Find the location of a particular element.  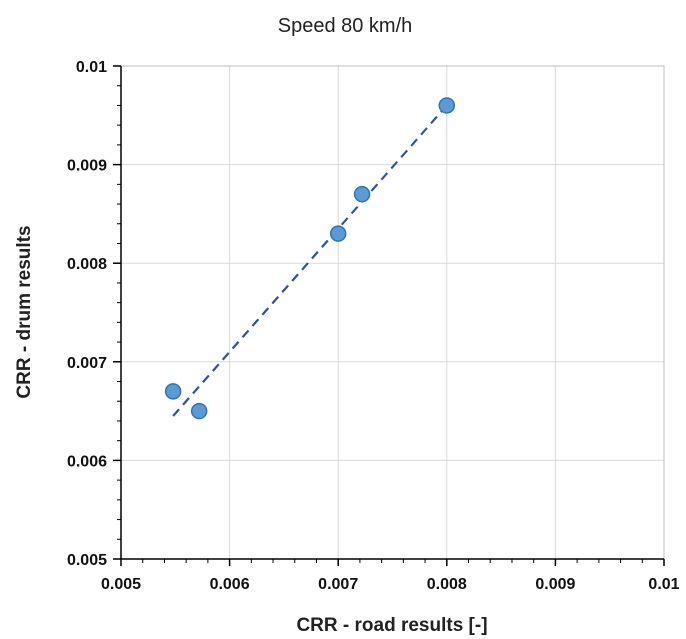

y-tick-label: 0.009 is located at coordinates (87, 166).